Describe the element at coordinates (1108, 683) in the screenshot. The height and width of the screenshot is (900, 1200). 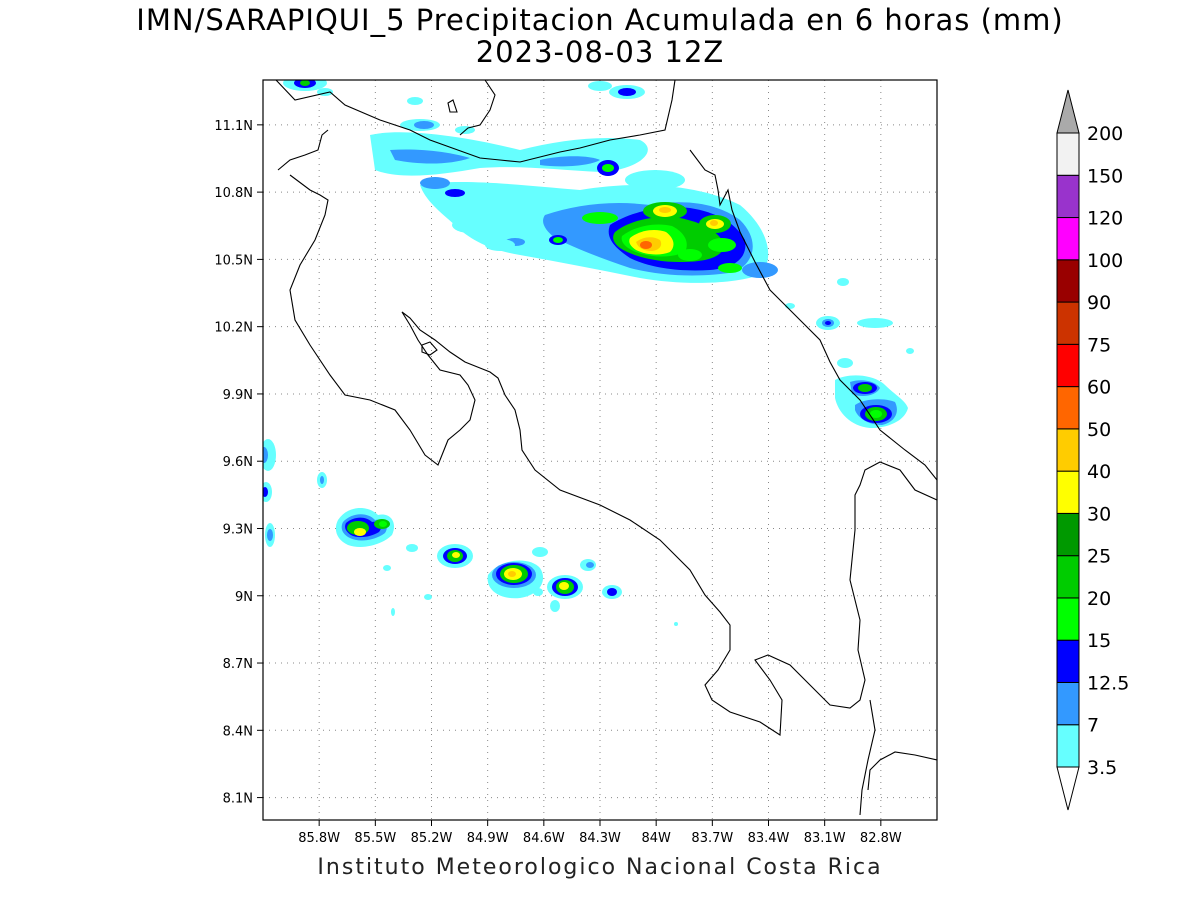
I see `colorbar-level-label: 12.5` at that location.